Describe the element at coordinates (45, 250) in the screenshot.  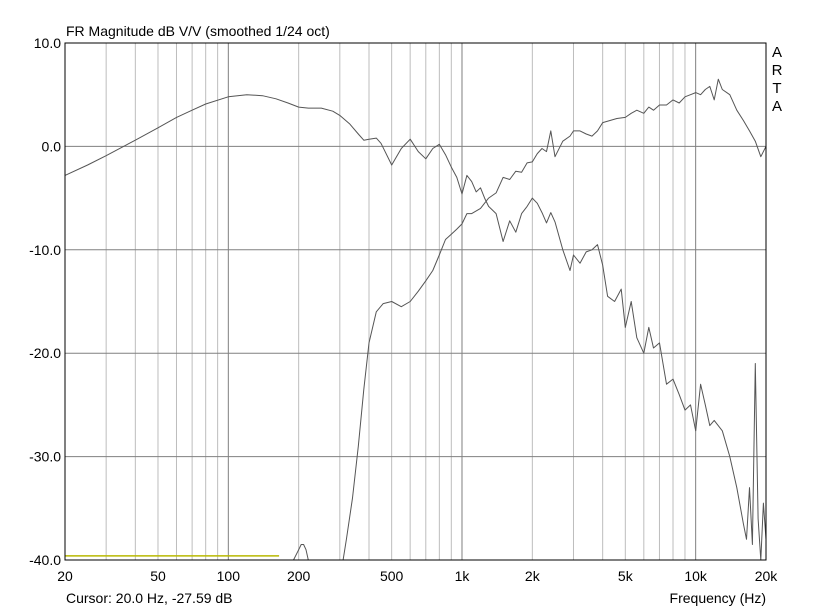
I see `y-tick-label: -10.0` at that location.